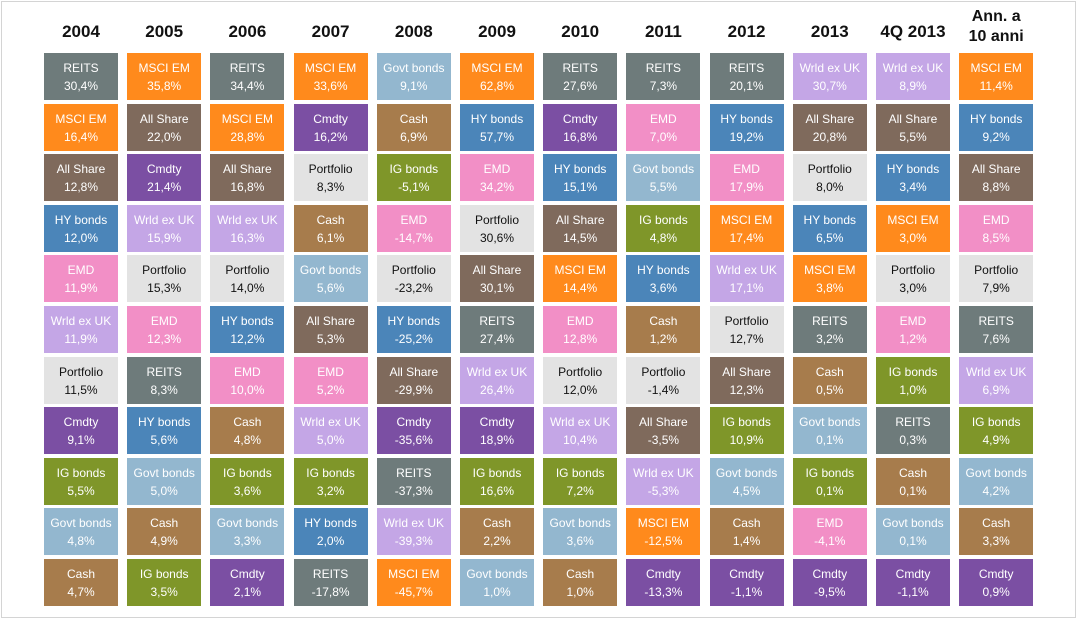 The width and height of the screenshot is (1080, 622). What do you see at coordinates (746, 440) in the screenshot?
I see `return-value: 10,9%` at bounding box center [746, 440].